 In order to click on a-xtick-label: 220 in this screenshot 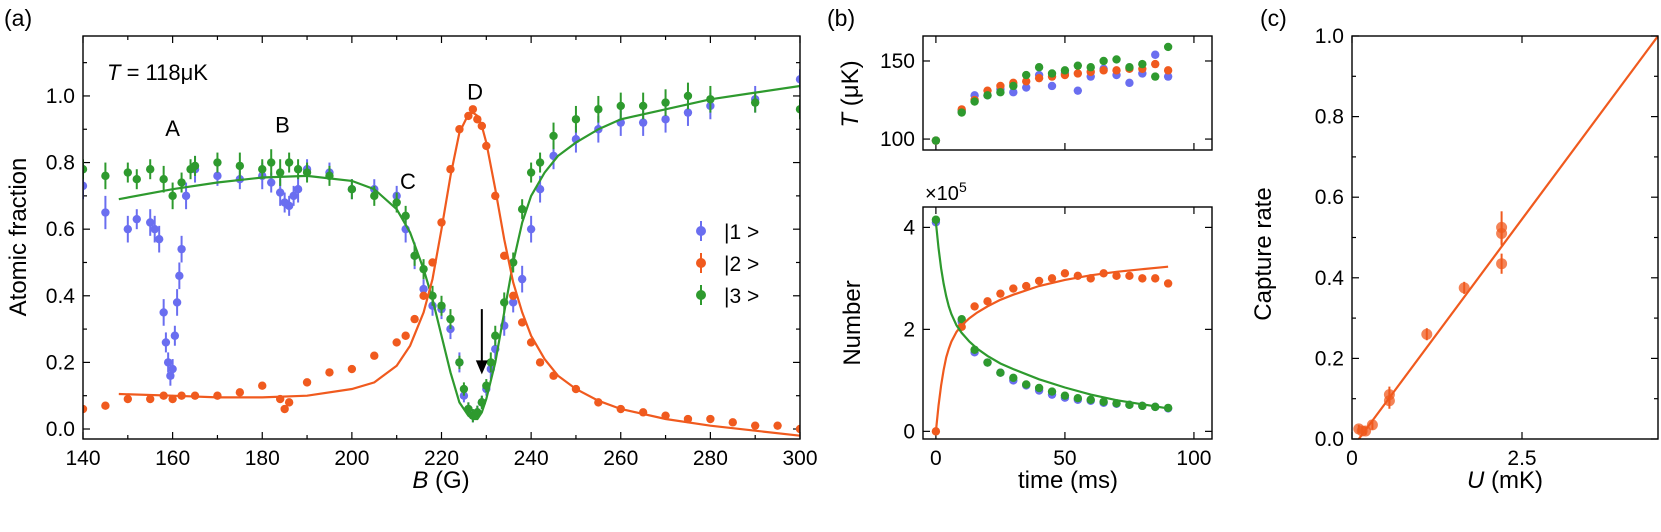, I will do `click(441, 458)`.